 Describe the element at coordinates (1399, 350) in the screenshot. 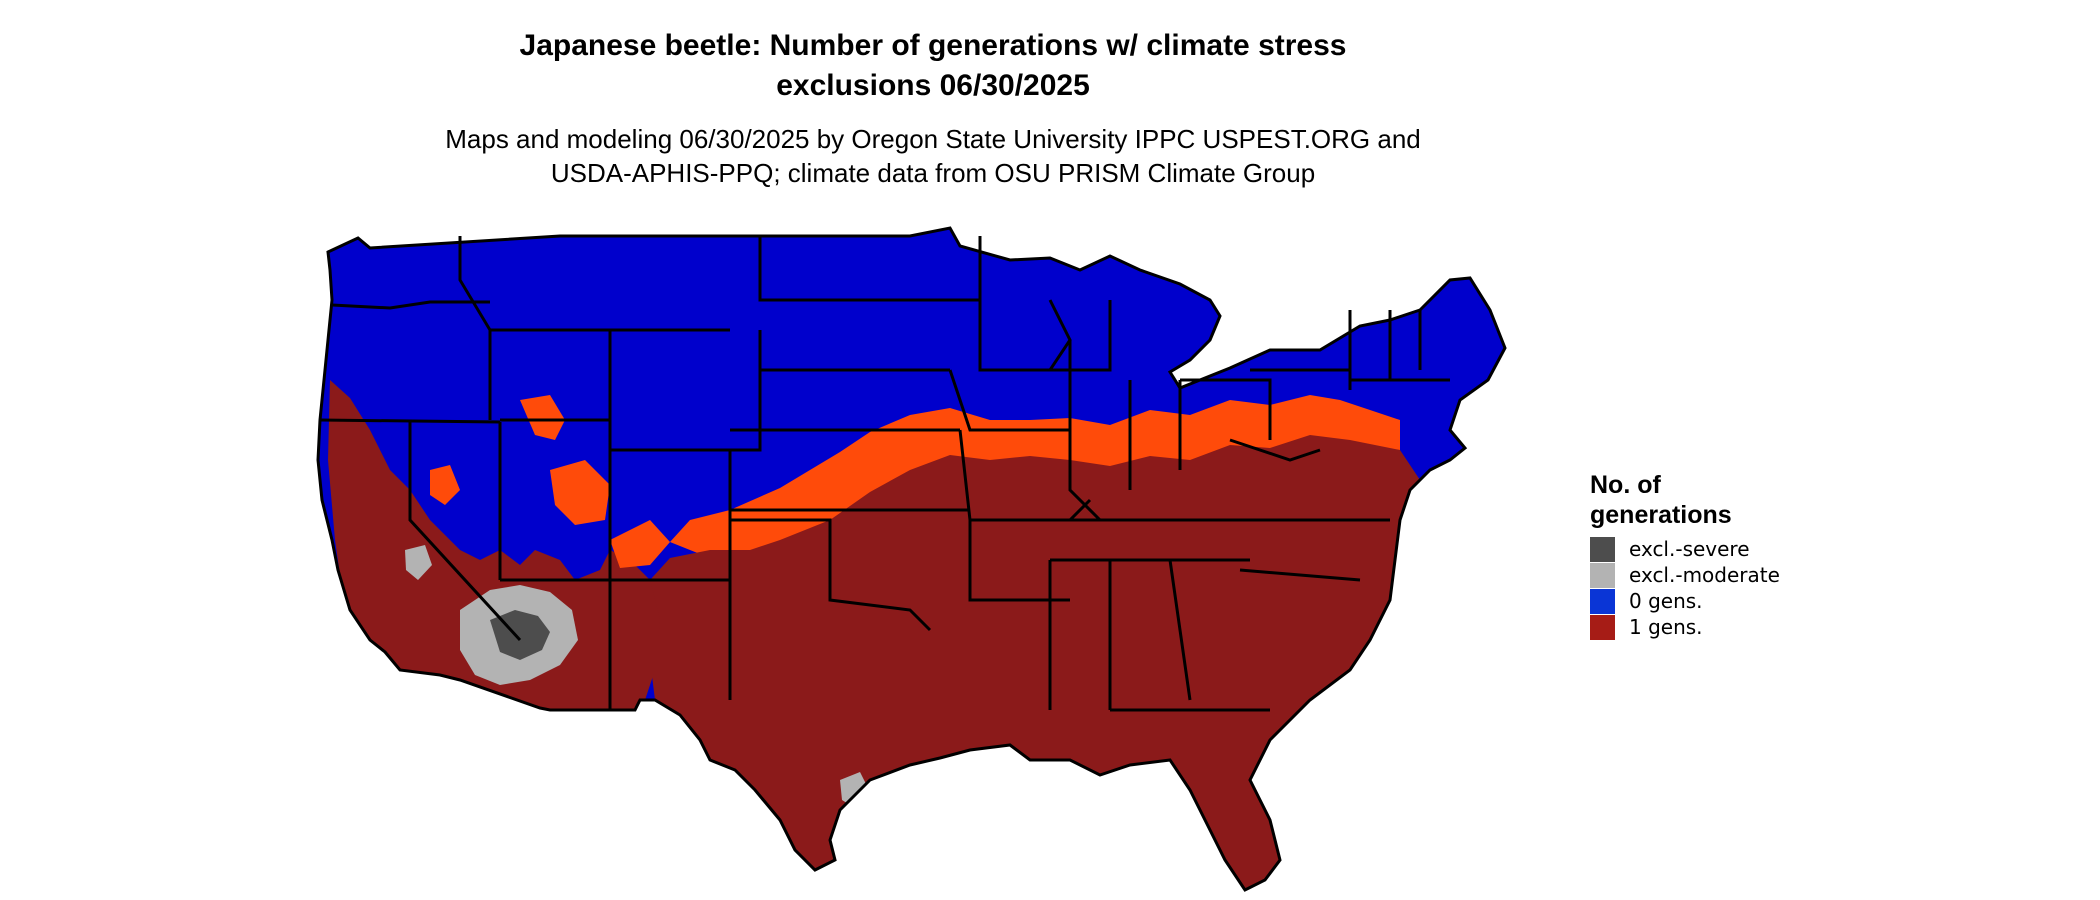

I see `border-new-england` at that location.